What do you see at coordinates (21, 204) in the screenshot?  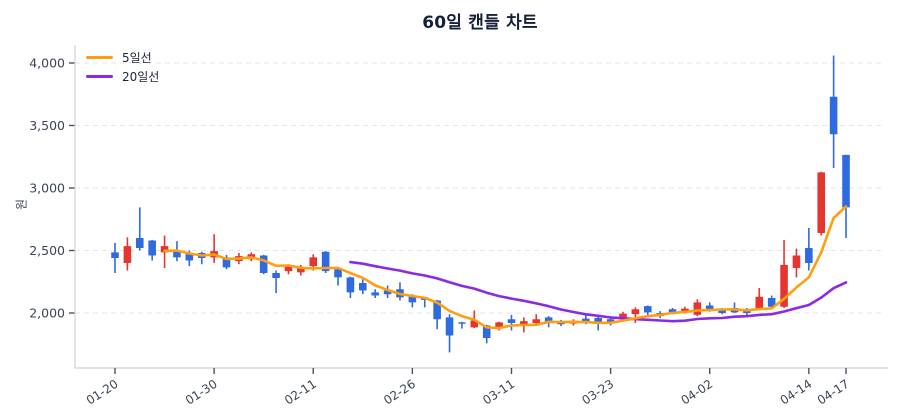 I see `y-axis-title: 원` at bounding box center [21, 204].